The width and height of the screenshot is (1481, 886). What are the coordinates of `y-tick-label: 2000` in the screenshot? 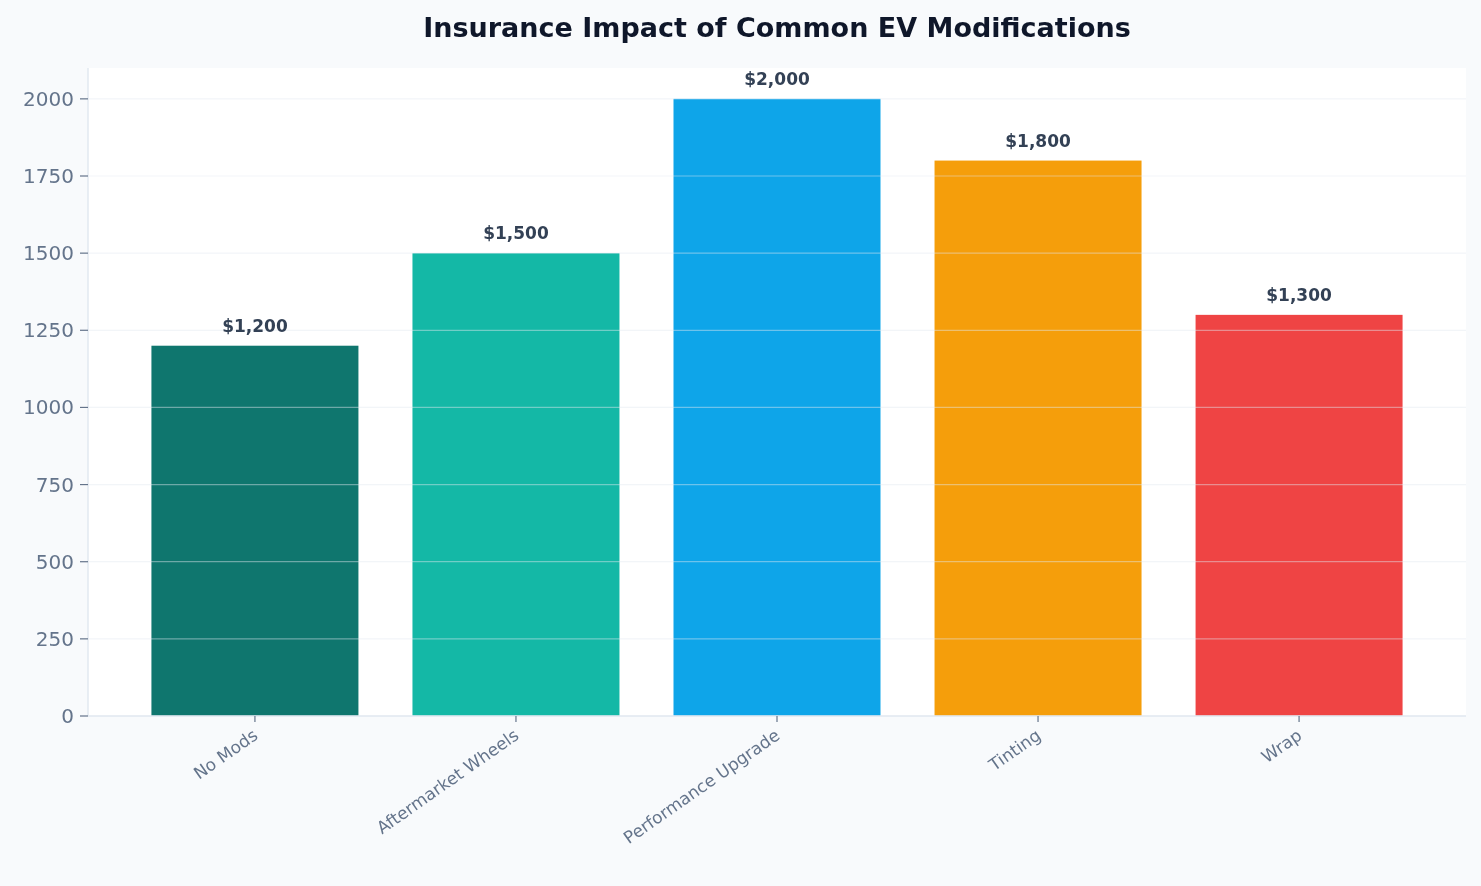 It's located at (48, 98).